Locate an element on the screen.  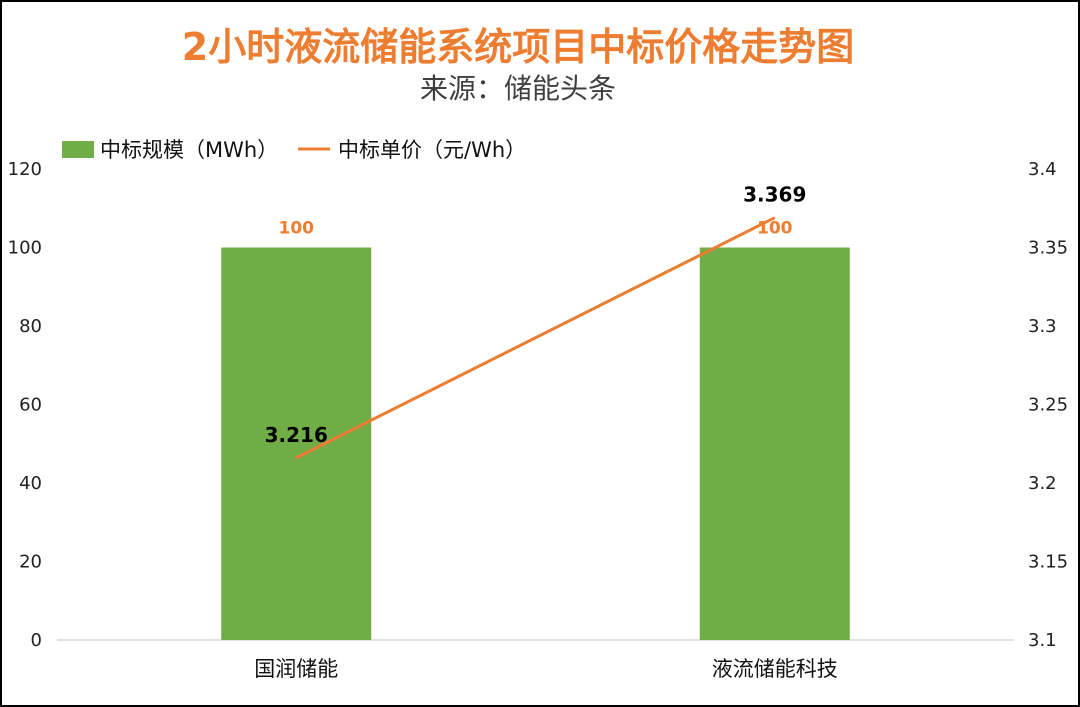
right-tick-label: 3.25 is located at coordinates (1048, 405).